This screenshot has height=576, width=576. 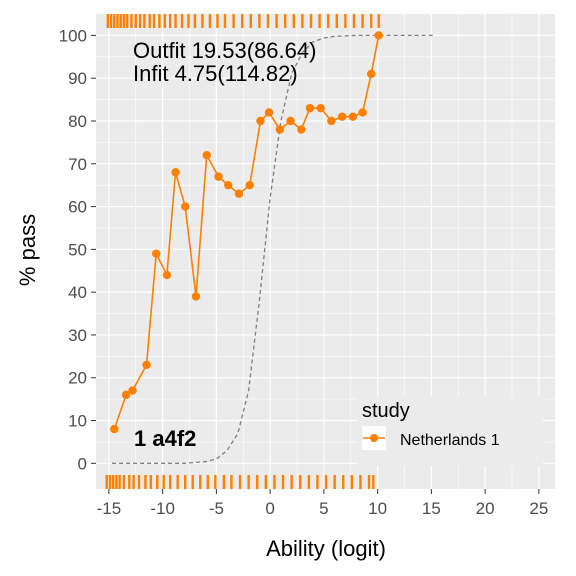 What do you see at coordinates (538, 508) in the screenshot?
I see `x-tick-label: 25` at bounding box center [538, 508].